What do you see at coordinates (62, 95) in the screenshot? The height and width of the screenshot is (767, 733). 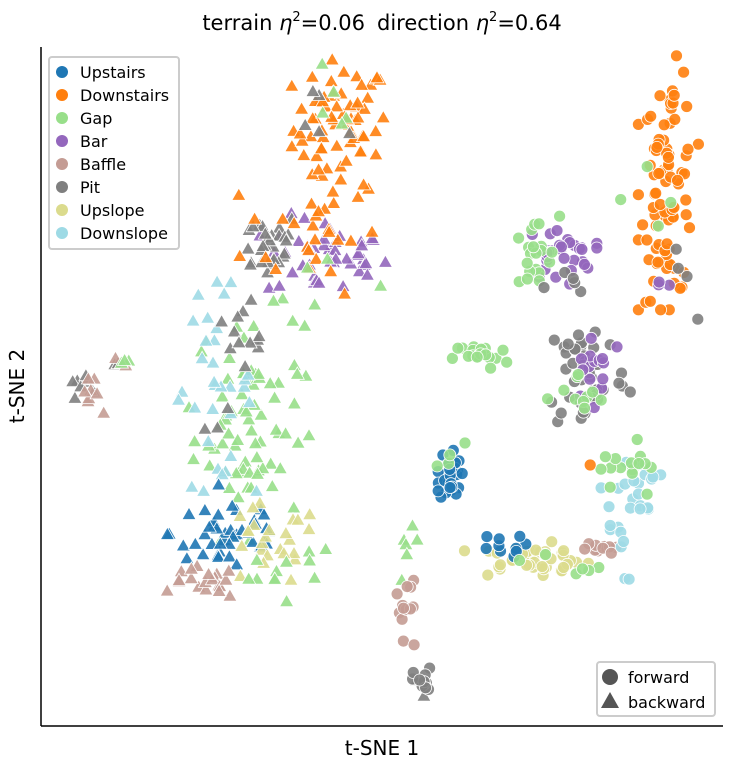 I see `legend-marker-downstairs` at bounding box center [62, 95].